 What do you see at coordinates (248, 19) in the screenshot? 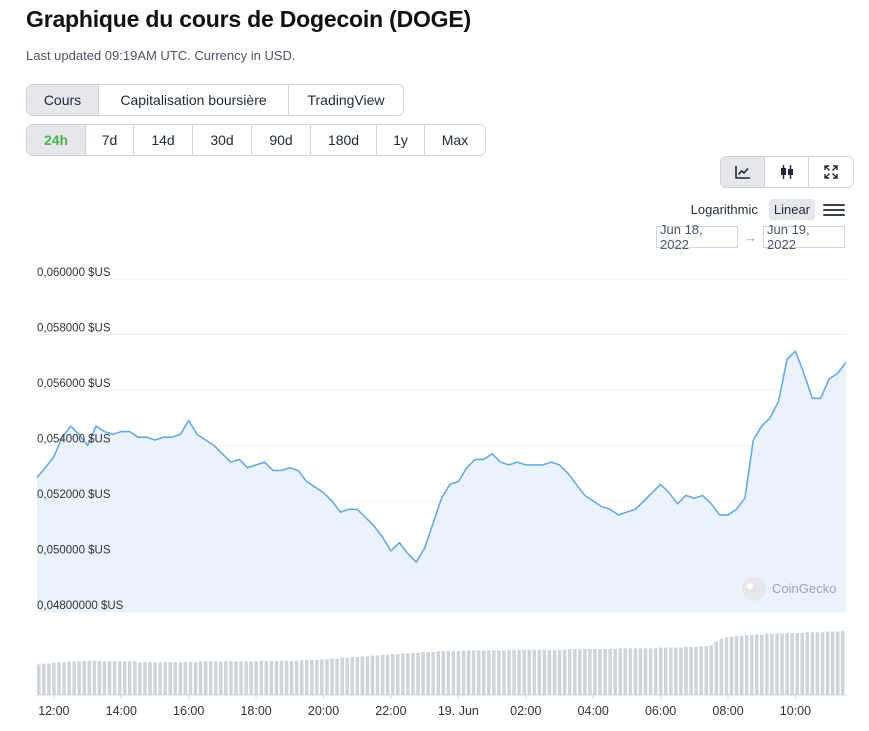
I see `page-title: Graphique du cours de Dogecoin (DOGE)` at bounding box center [248, 19].